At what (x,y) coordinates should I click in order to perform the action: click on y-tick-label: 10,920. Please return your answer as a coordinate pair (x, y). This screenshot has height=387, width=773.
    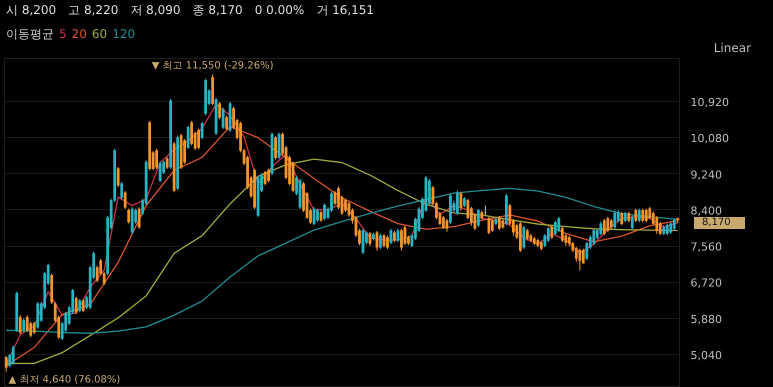
    Looking at the image, I should click on (709, 103).